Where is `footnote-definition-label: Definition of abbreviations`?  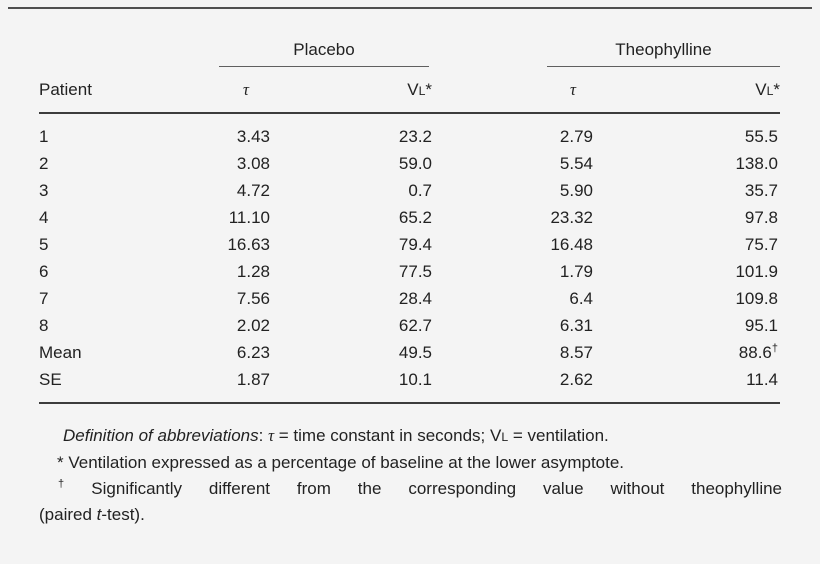 footnote-definition-label: Definition of abbreviations is located at coordinates (161, 435).